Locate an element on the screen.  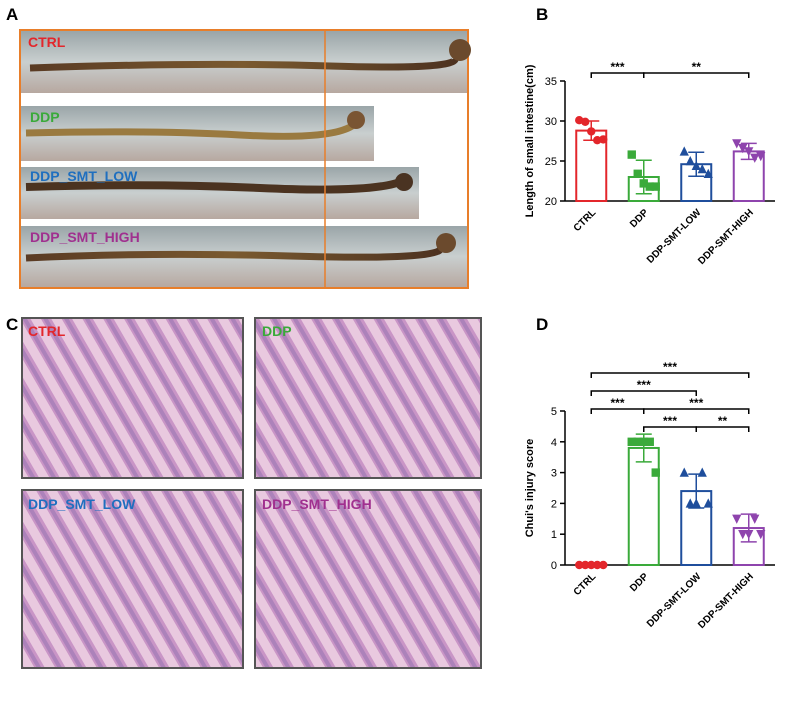
photo is located at coordinates (220, 193).